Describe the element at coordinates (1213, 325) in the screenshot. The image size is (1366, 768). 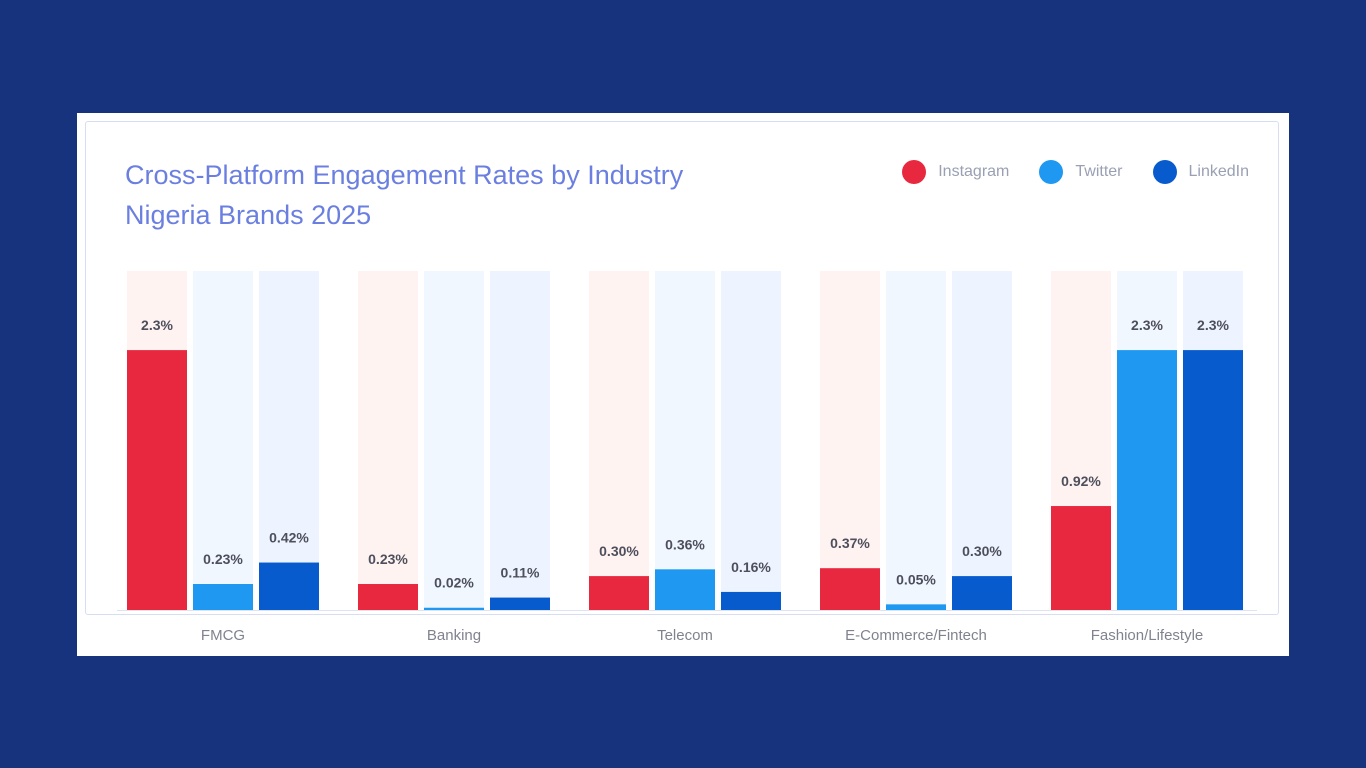
I see `data-label-linkedin-fashion-lifestyle: 2.3%` at that location.